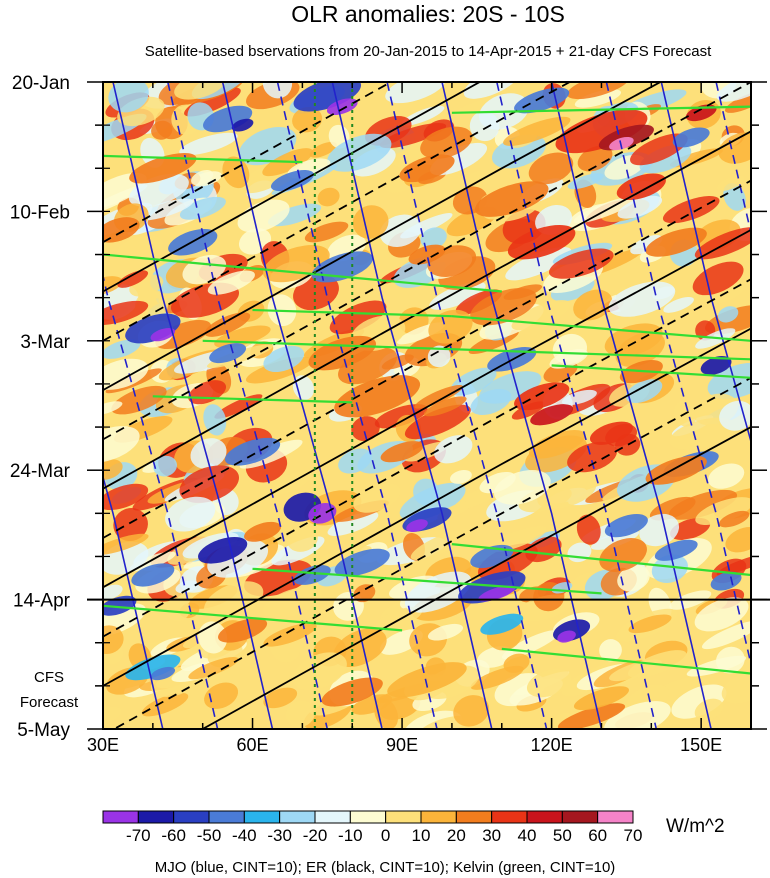 The image size is (770, 878). I want to click on colorbar-label: -20, so click(315, 835).